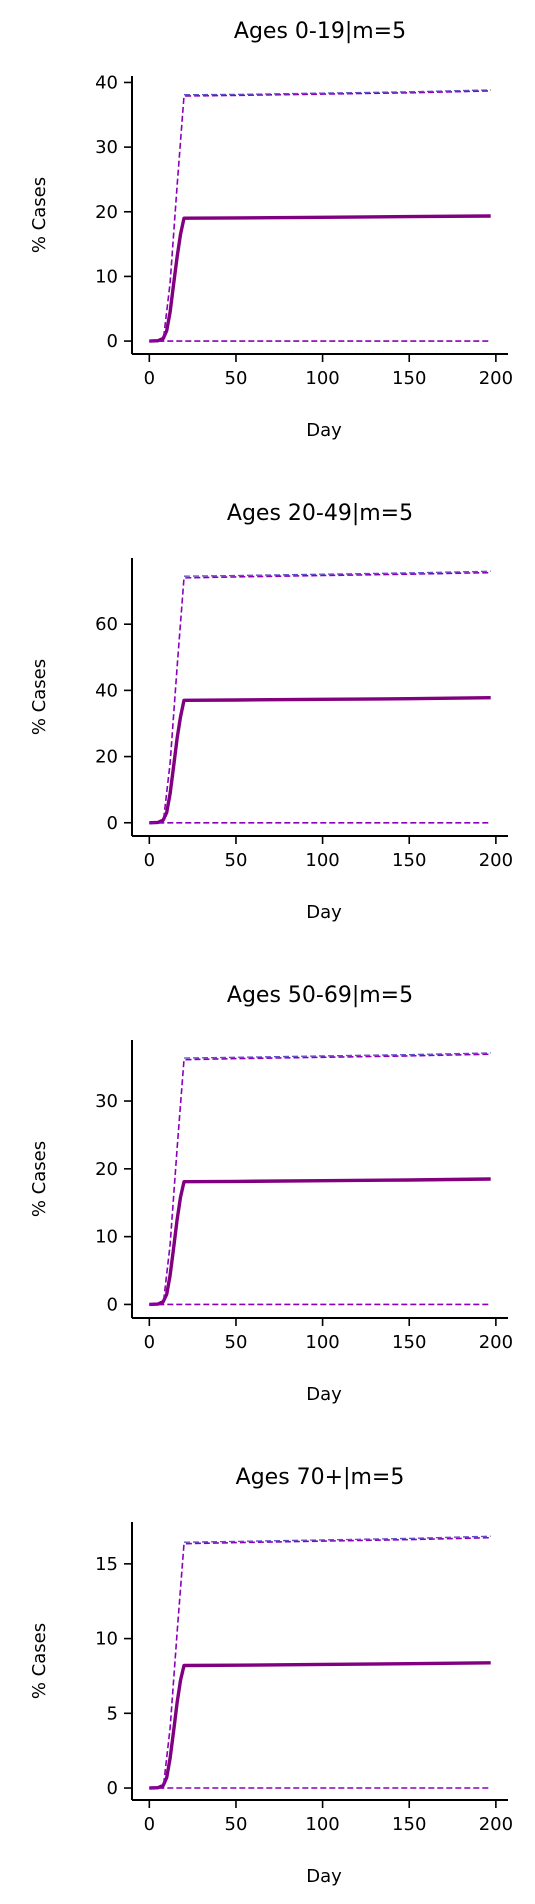 This screenshot has height=1904, width=535. What do you see at coordinates (106, 1564) in the screenshot?
I see `y-tick-label: 15` at bounding box center [106, 1564].